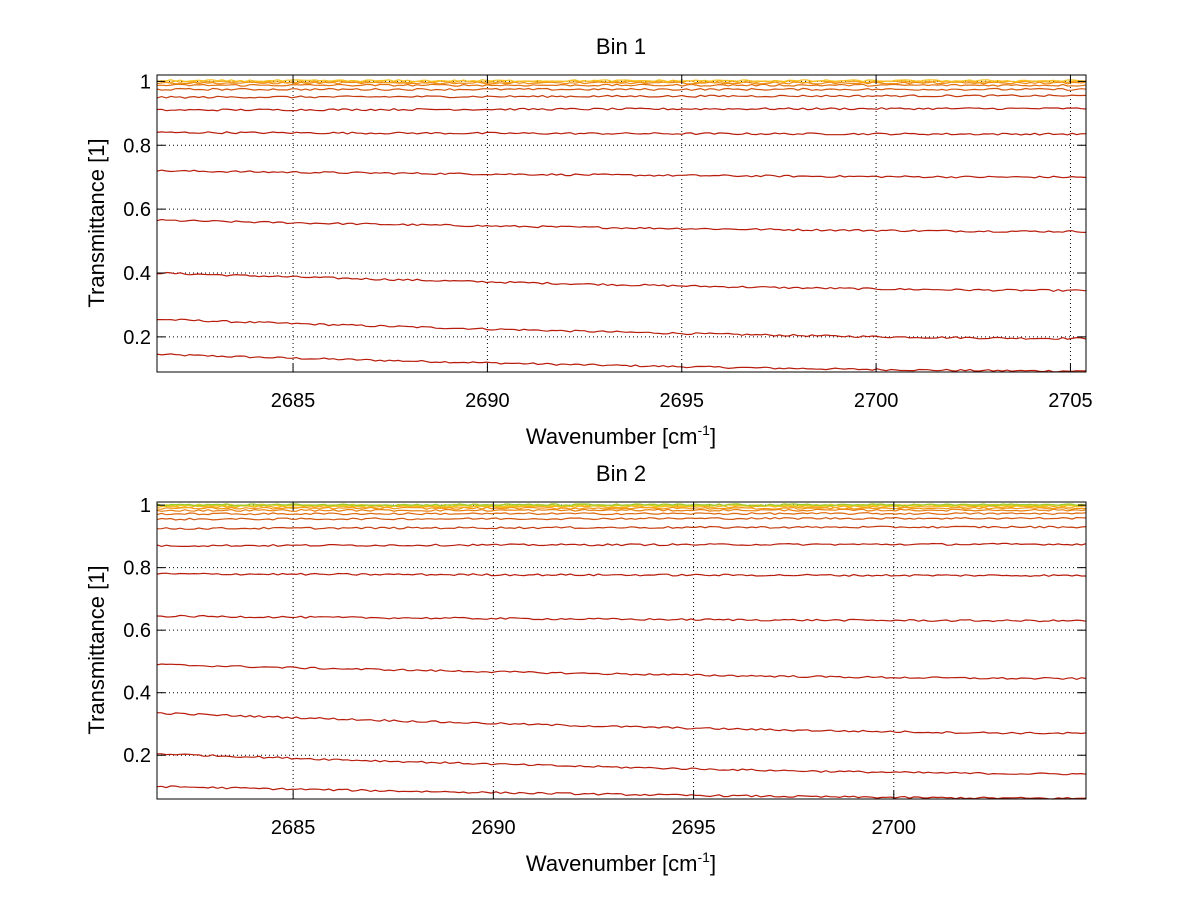  I want to click on panel-2-xlabel: Wavenumber [cm-1], so click(621, 862).